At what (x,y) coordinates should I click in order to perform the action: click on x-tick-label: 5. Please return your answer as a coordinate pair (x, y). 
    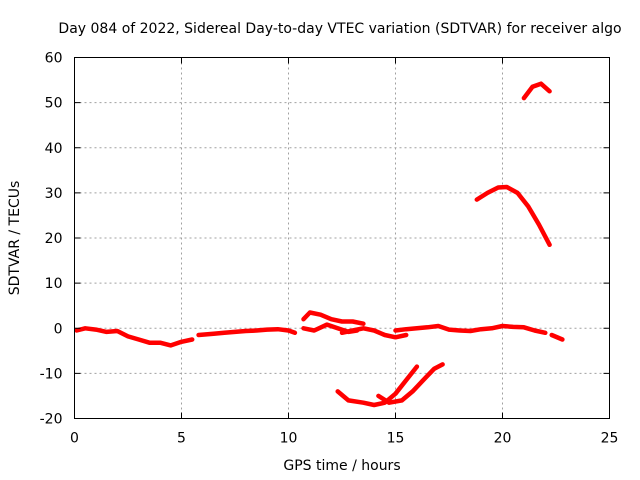
    Looking at the image, I should click on (181, 439).